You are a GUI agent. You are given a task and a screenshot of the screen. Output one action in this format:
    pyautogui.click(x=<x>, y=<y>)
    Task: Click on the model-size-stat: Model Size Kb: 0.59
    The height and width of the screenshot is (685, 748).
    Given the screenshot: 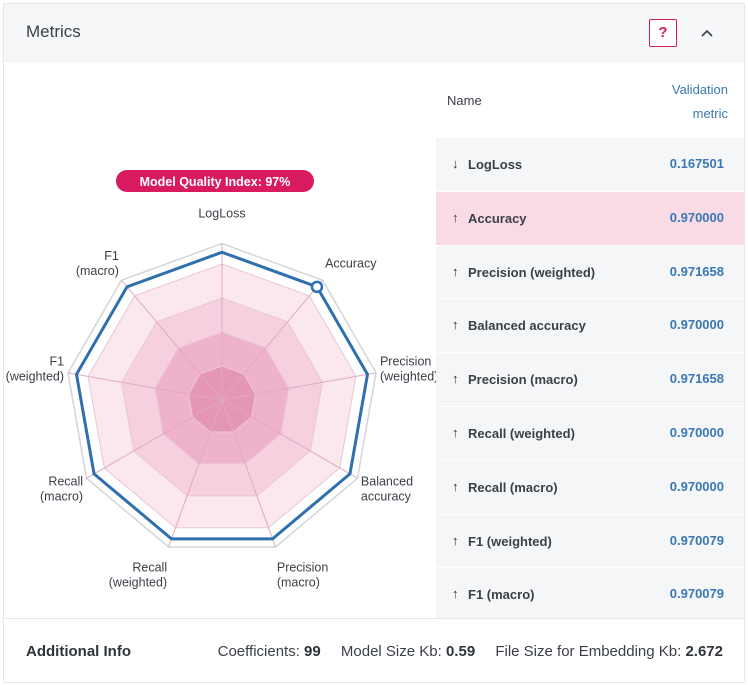 What is the action you would take?
    pyautogui.click(x=408, y=651)
    